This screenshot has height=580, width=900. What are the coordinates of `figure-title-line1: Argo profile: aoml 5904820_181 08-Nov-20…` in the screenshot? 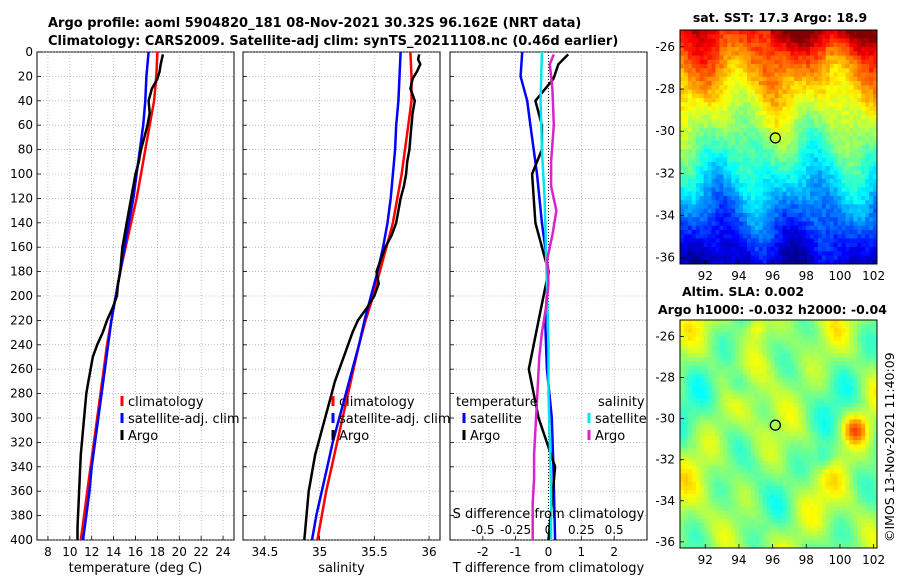 It's located at (314, 23).